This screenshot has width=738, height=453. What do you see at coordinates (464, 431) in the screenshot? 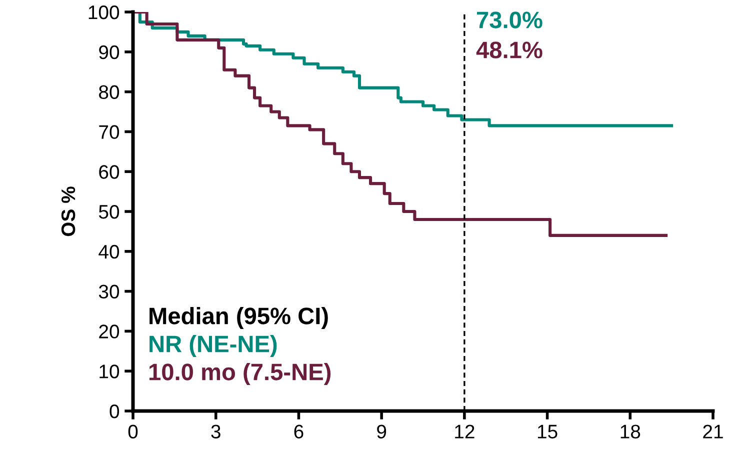
I see `x-tick-label: 12` at bounding box center [464, 431].